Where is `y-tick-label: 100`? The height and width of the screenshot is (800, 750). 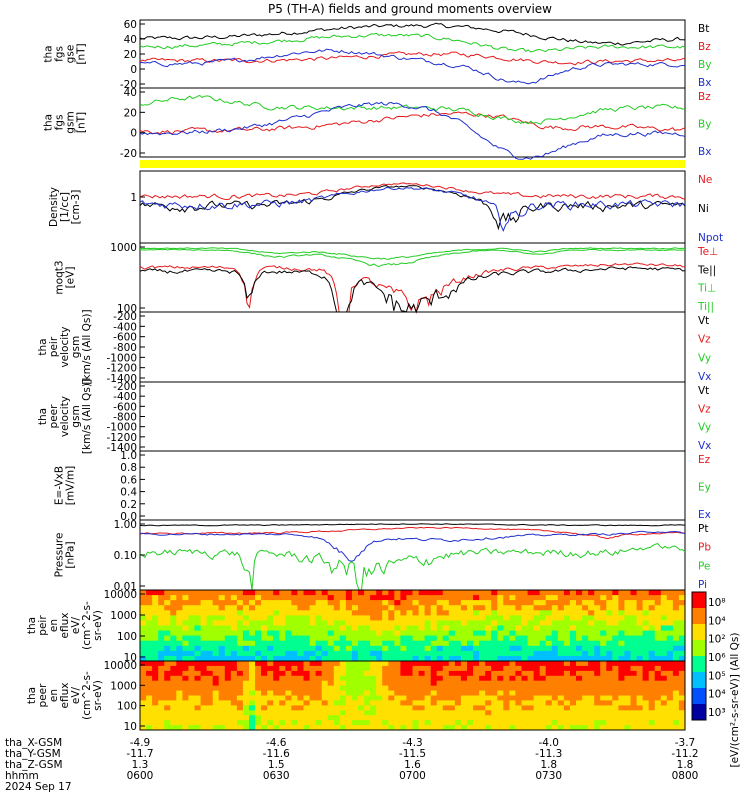 y-tick-label: 100 is located at coordinates (127, 309).